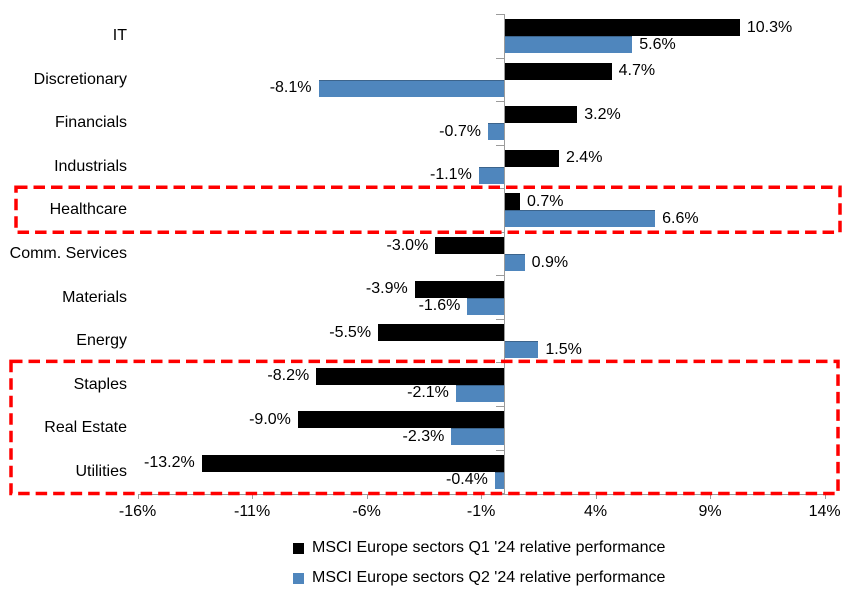 Image resolution: width=852 pixels, height=601 pixels. I want to click on category-label-discretionary: Discretionary, so click(80, 79).